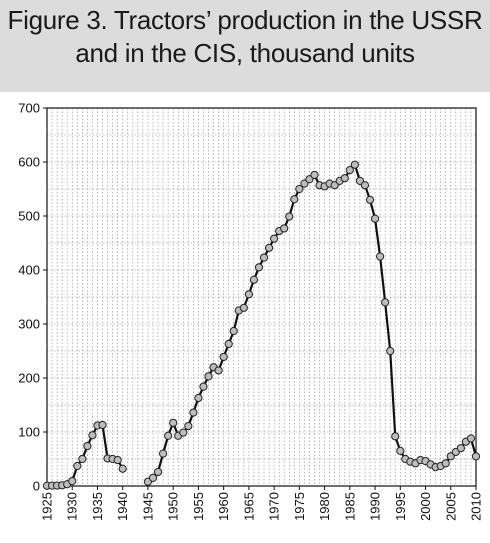 Image resolution: width=490 pixels, height=543 pixels. I want to click on x-tick-label: 1925, so click(47, 506).